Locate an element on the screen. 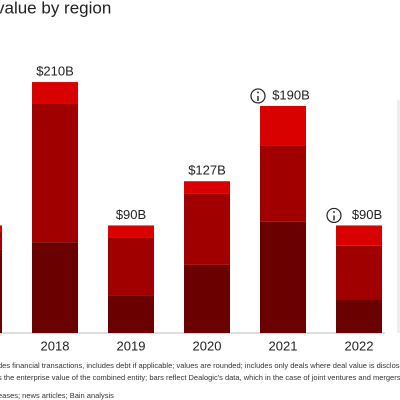 This screenshot has height=400, width=400. x-tick-label: 2021 is located at coordinates (283, 345).